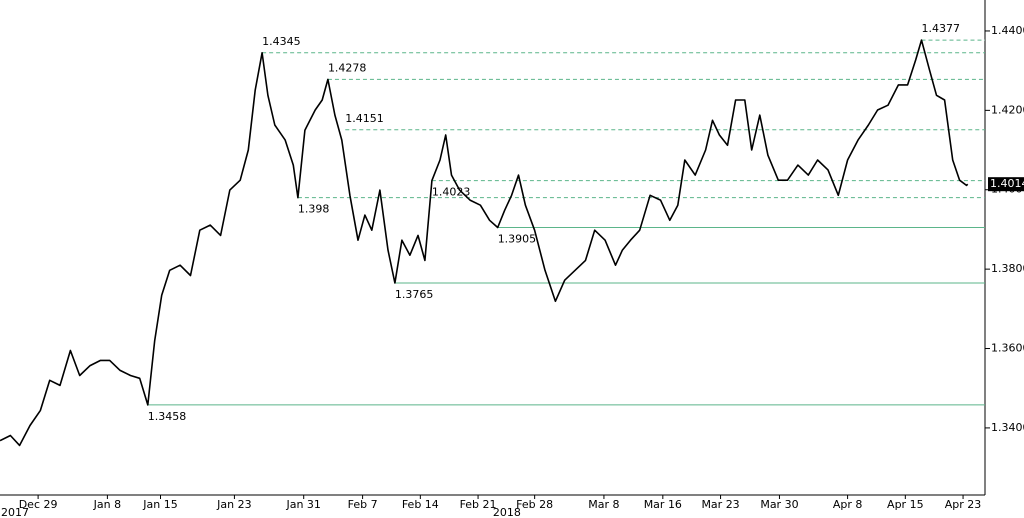 The width and height of the screenshot is (1024, 518). What do you see at coordinates (1007, 268) in the screenshot?
I see `y-tick-label: 1.3800` at bounding box center [1007, 268].